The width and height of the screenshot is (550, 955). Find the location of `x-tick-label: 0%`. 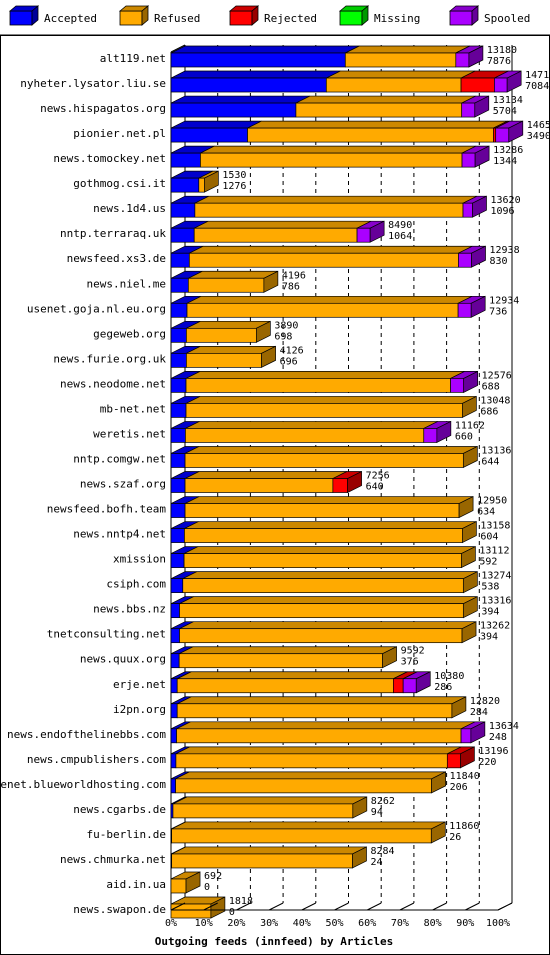

x-tick-label: 0% is located at coordinates (171, 923).